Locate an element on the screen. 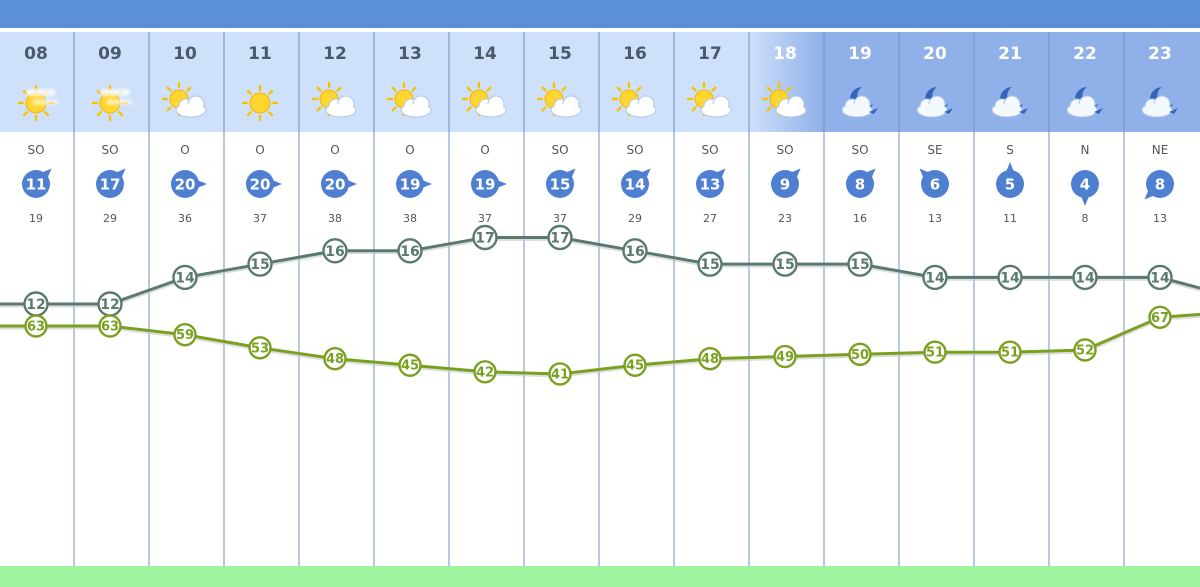 The image size is (1200, 587). wind-speed-value: 11 is located at coordinates (36, 185).